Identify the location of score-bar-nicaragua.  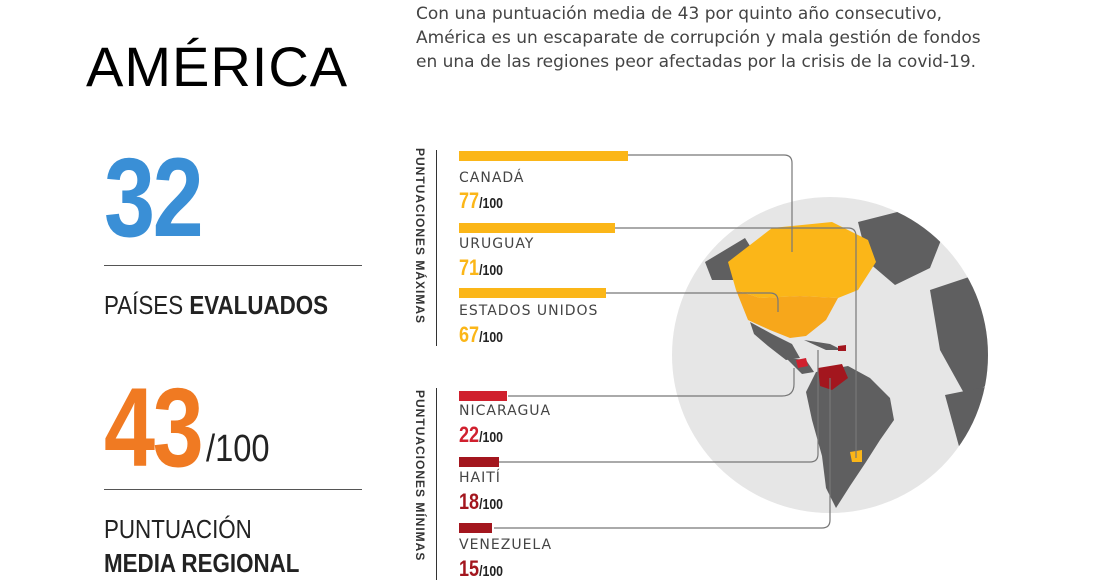
(483, 396).